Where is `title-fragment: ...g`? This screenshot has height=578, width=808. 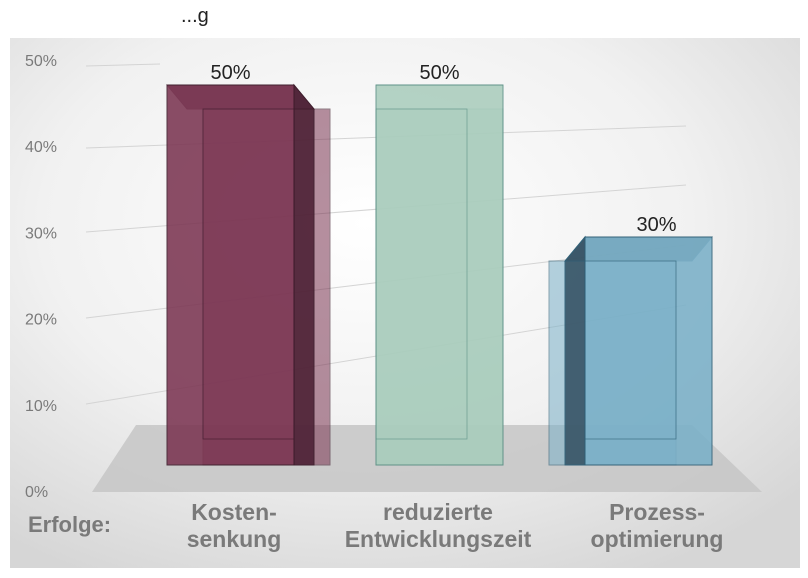
title-fragment: ...g is located at coordinates (195, 16).